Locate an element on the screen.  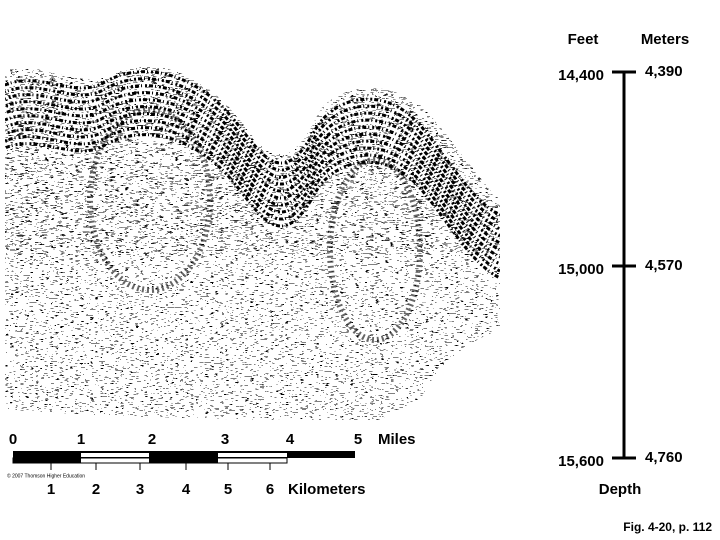
miles-label: 2 is located at coordinates (152, 439).